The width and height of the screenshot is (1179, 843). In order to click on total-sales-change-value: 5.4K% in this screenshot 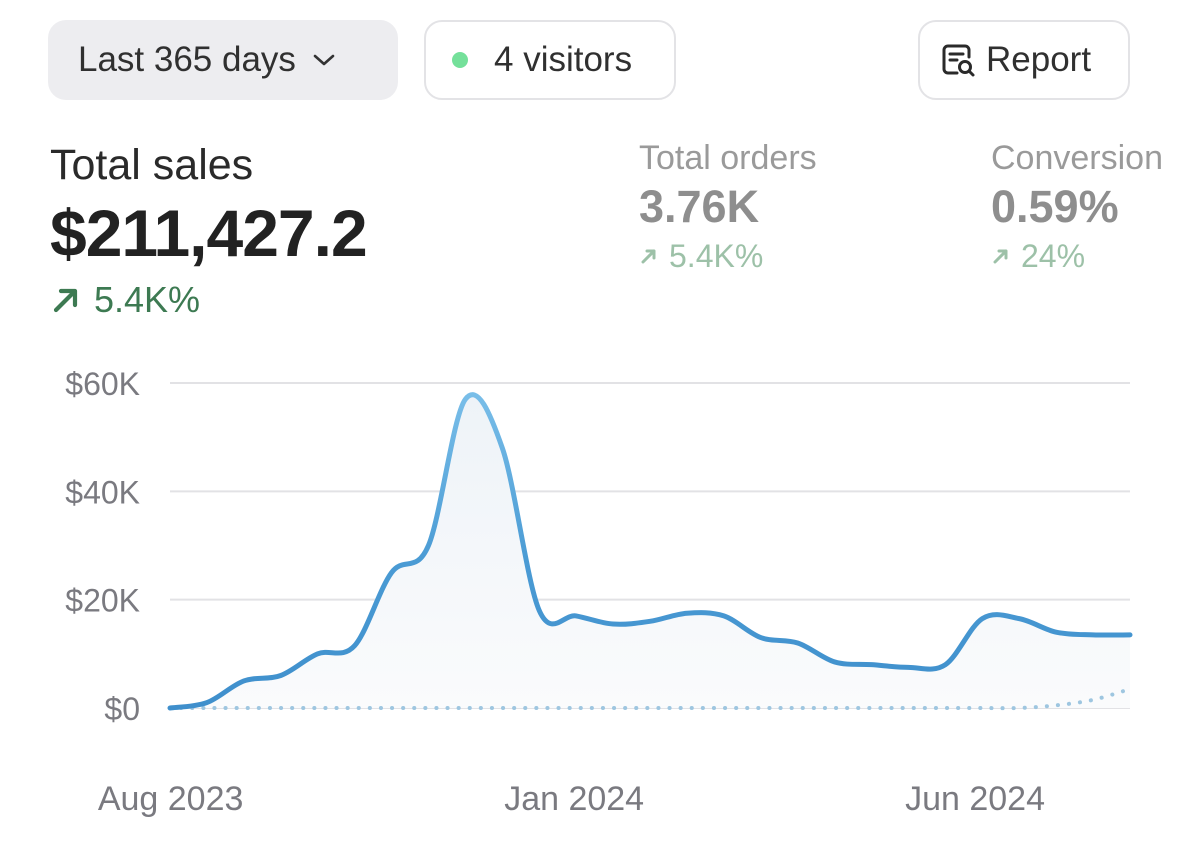, I will do `click(147, 299)`.